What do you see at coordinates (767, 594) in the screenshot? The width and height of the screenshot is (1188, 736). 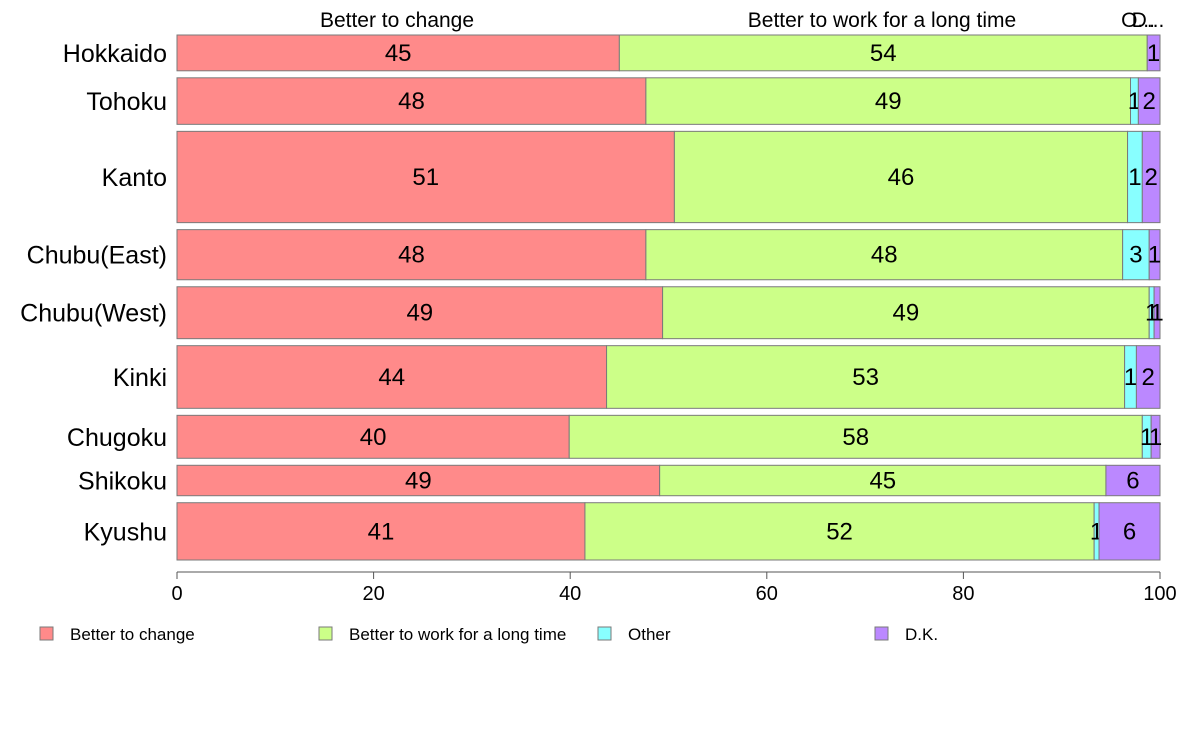 I see `x-tick-label: 60` at bounding box center [767, 594].